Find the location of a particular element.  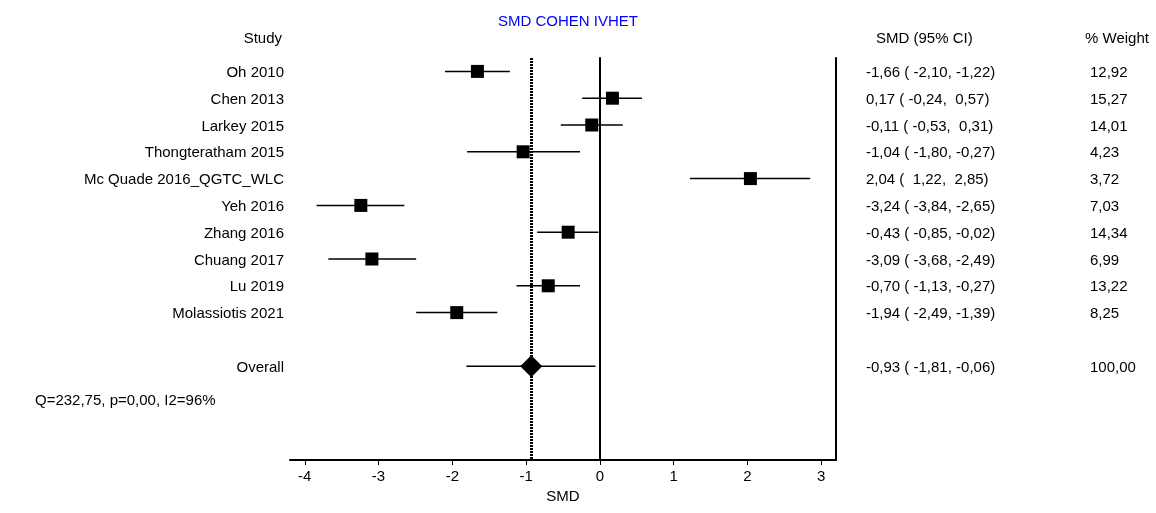

y-tick-label: Yeh 2016 is located at coordinates (252, 205).